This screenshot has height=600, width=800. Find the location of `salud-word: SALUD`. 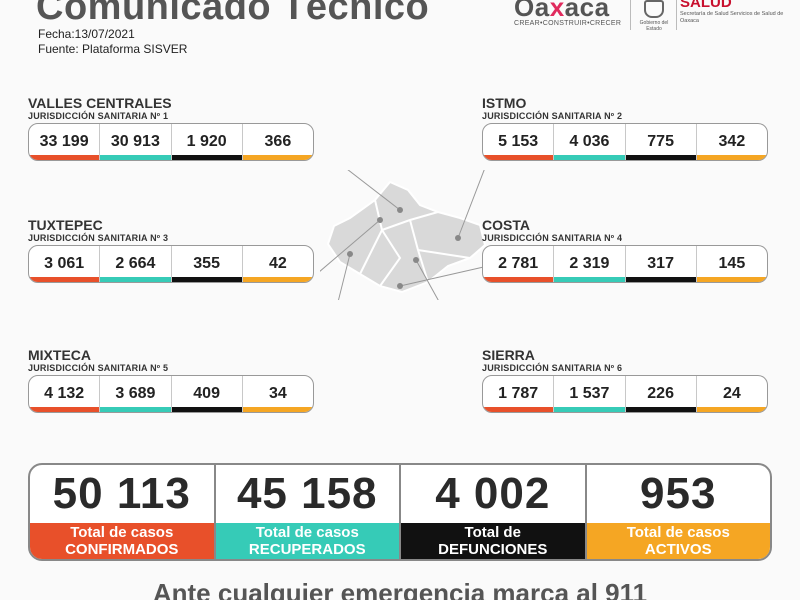

salud-word: SALUD is located at coordinates (706, 5).